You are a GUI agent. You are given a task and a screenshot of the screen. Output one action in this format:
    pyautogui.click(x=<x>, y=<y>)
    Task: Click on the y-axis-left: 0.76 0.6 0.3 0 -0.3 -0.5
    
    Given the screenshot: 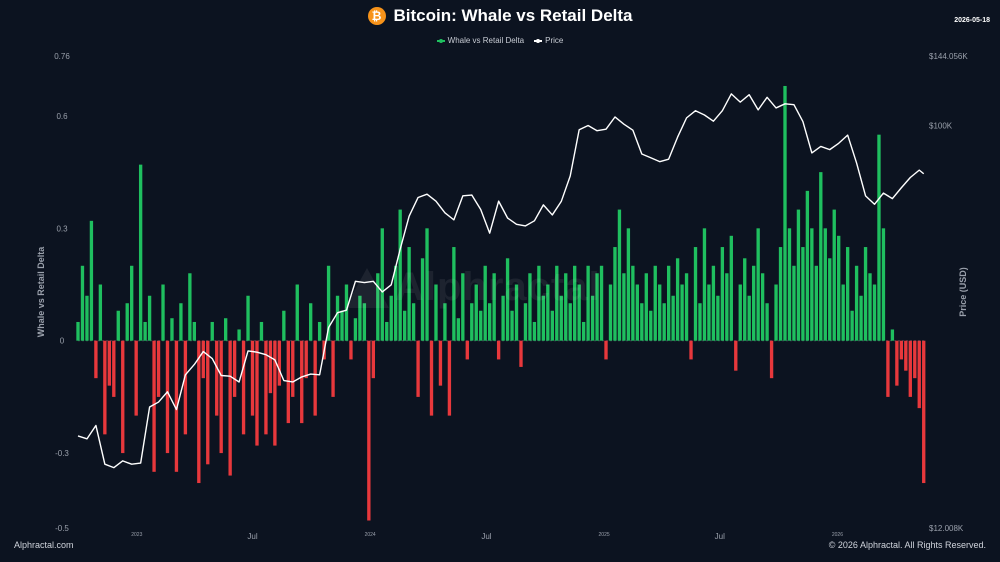 What is the action you would take?
    pyautogui.click(x=62, y=292)
    